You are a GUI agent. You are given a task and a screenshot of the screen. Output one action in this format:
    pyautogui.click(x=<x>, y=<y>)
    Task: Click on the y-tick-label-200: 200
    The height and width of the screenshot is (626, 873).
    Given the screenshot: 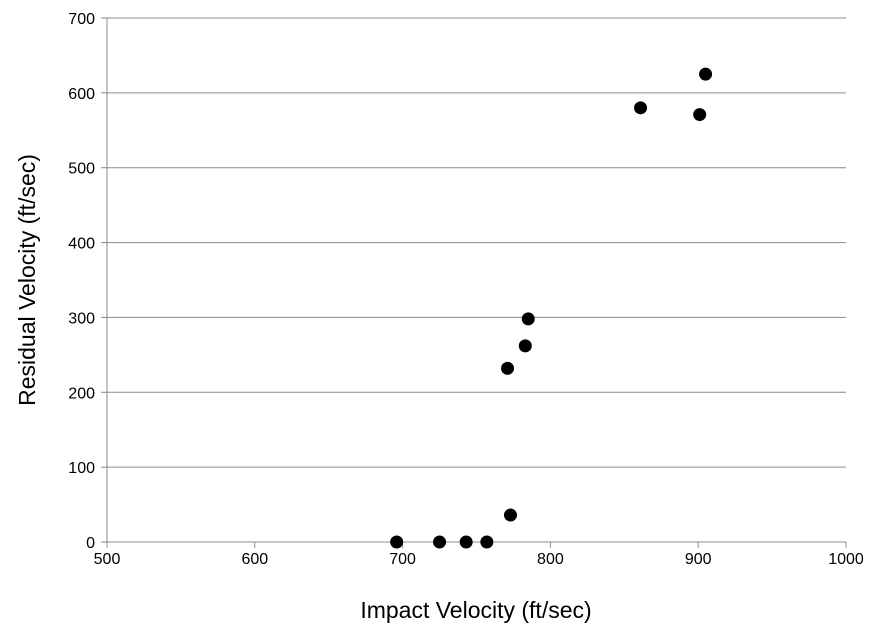 What is the action you would take?
    pyautogui.click(x=81, y=393)
    